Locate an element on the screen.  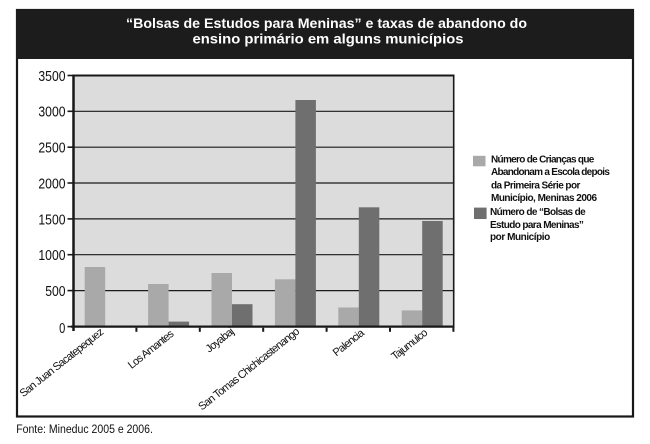
svg-text: Fonte: Mineduc 2005 e 2006. is located at coordinates (84, 430).